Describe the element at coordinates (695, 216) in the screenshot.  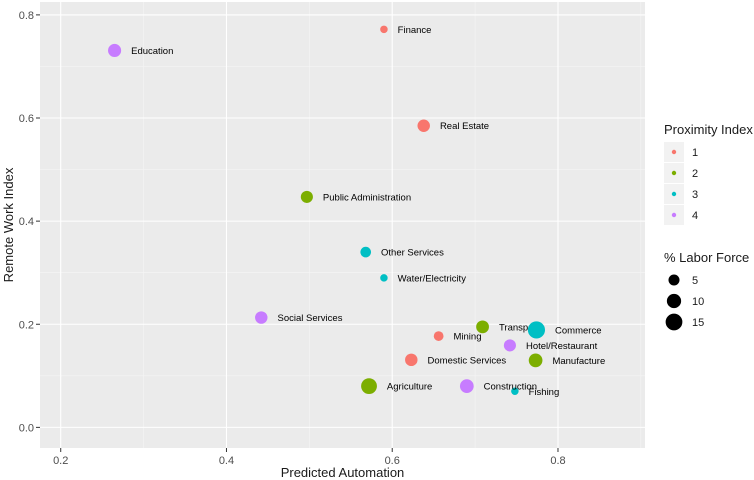
I see `legend-label: 4` at that location.